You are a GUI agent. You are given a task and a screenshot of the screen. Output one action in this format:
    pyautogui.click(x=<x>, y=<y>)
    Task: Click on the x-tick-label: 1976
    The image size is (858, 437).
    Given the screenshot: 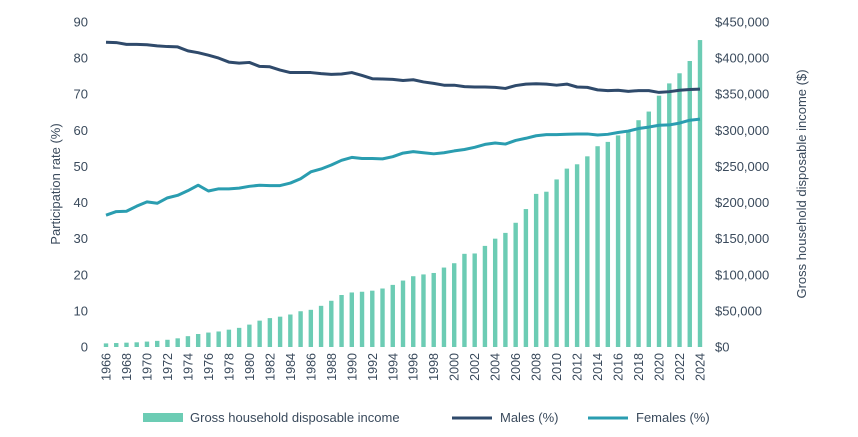 What is the action you would take?
    pyautogui.click(x=209, y=367)
    